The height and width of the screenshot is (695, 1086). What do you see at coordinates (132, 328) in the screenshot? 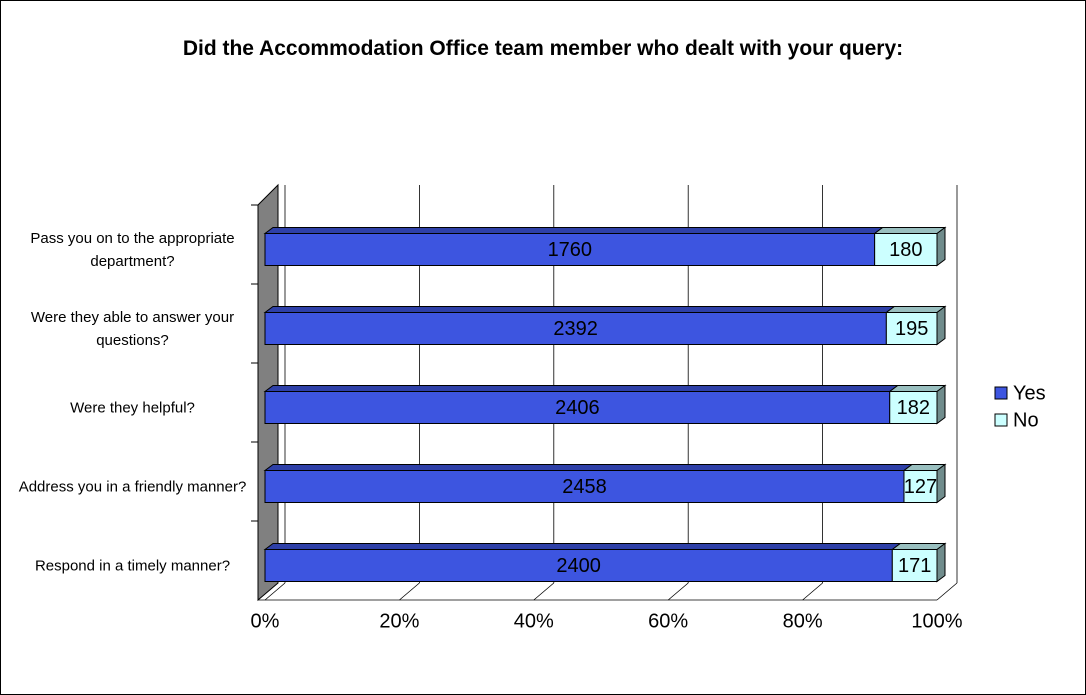
I see `y-tick-label: Were they able to answer your questions?` at bounding box center [132, 328].